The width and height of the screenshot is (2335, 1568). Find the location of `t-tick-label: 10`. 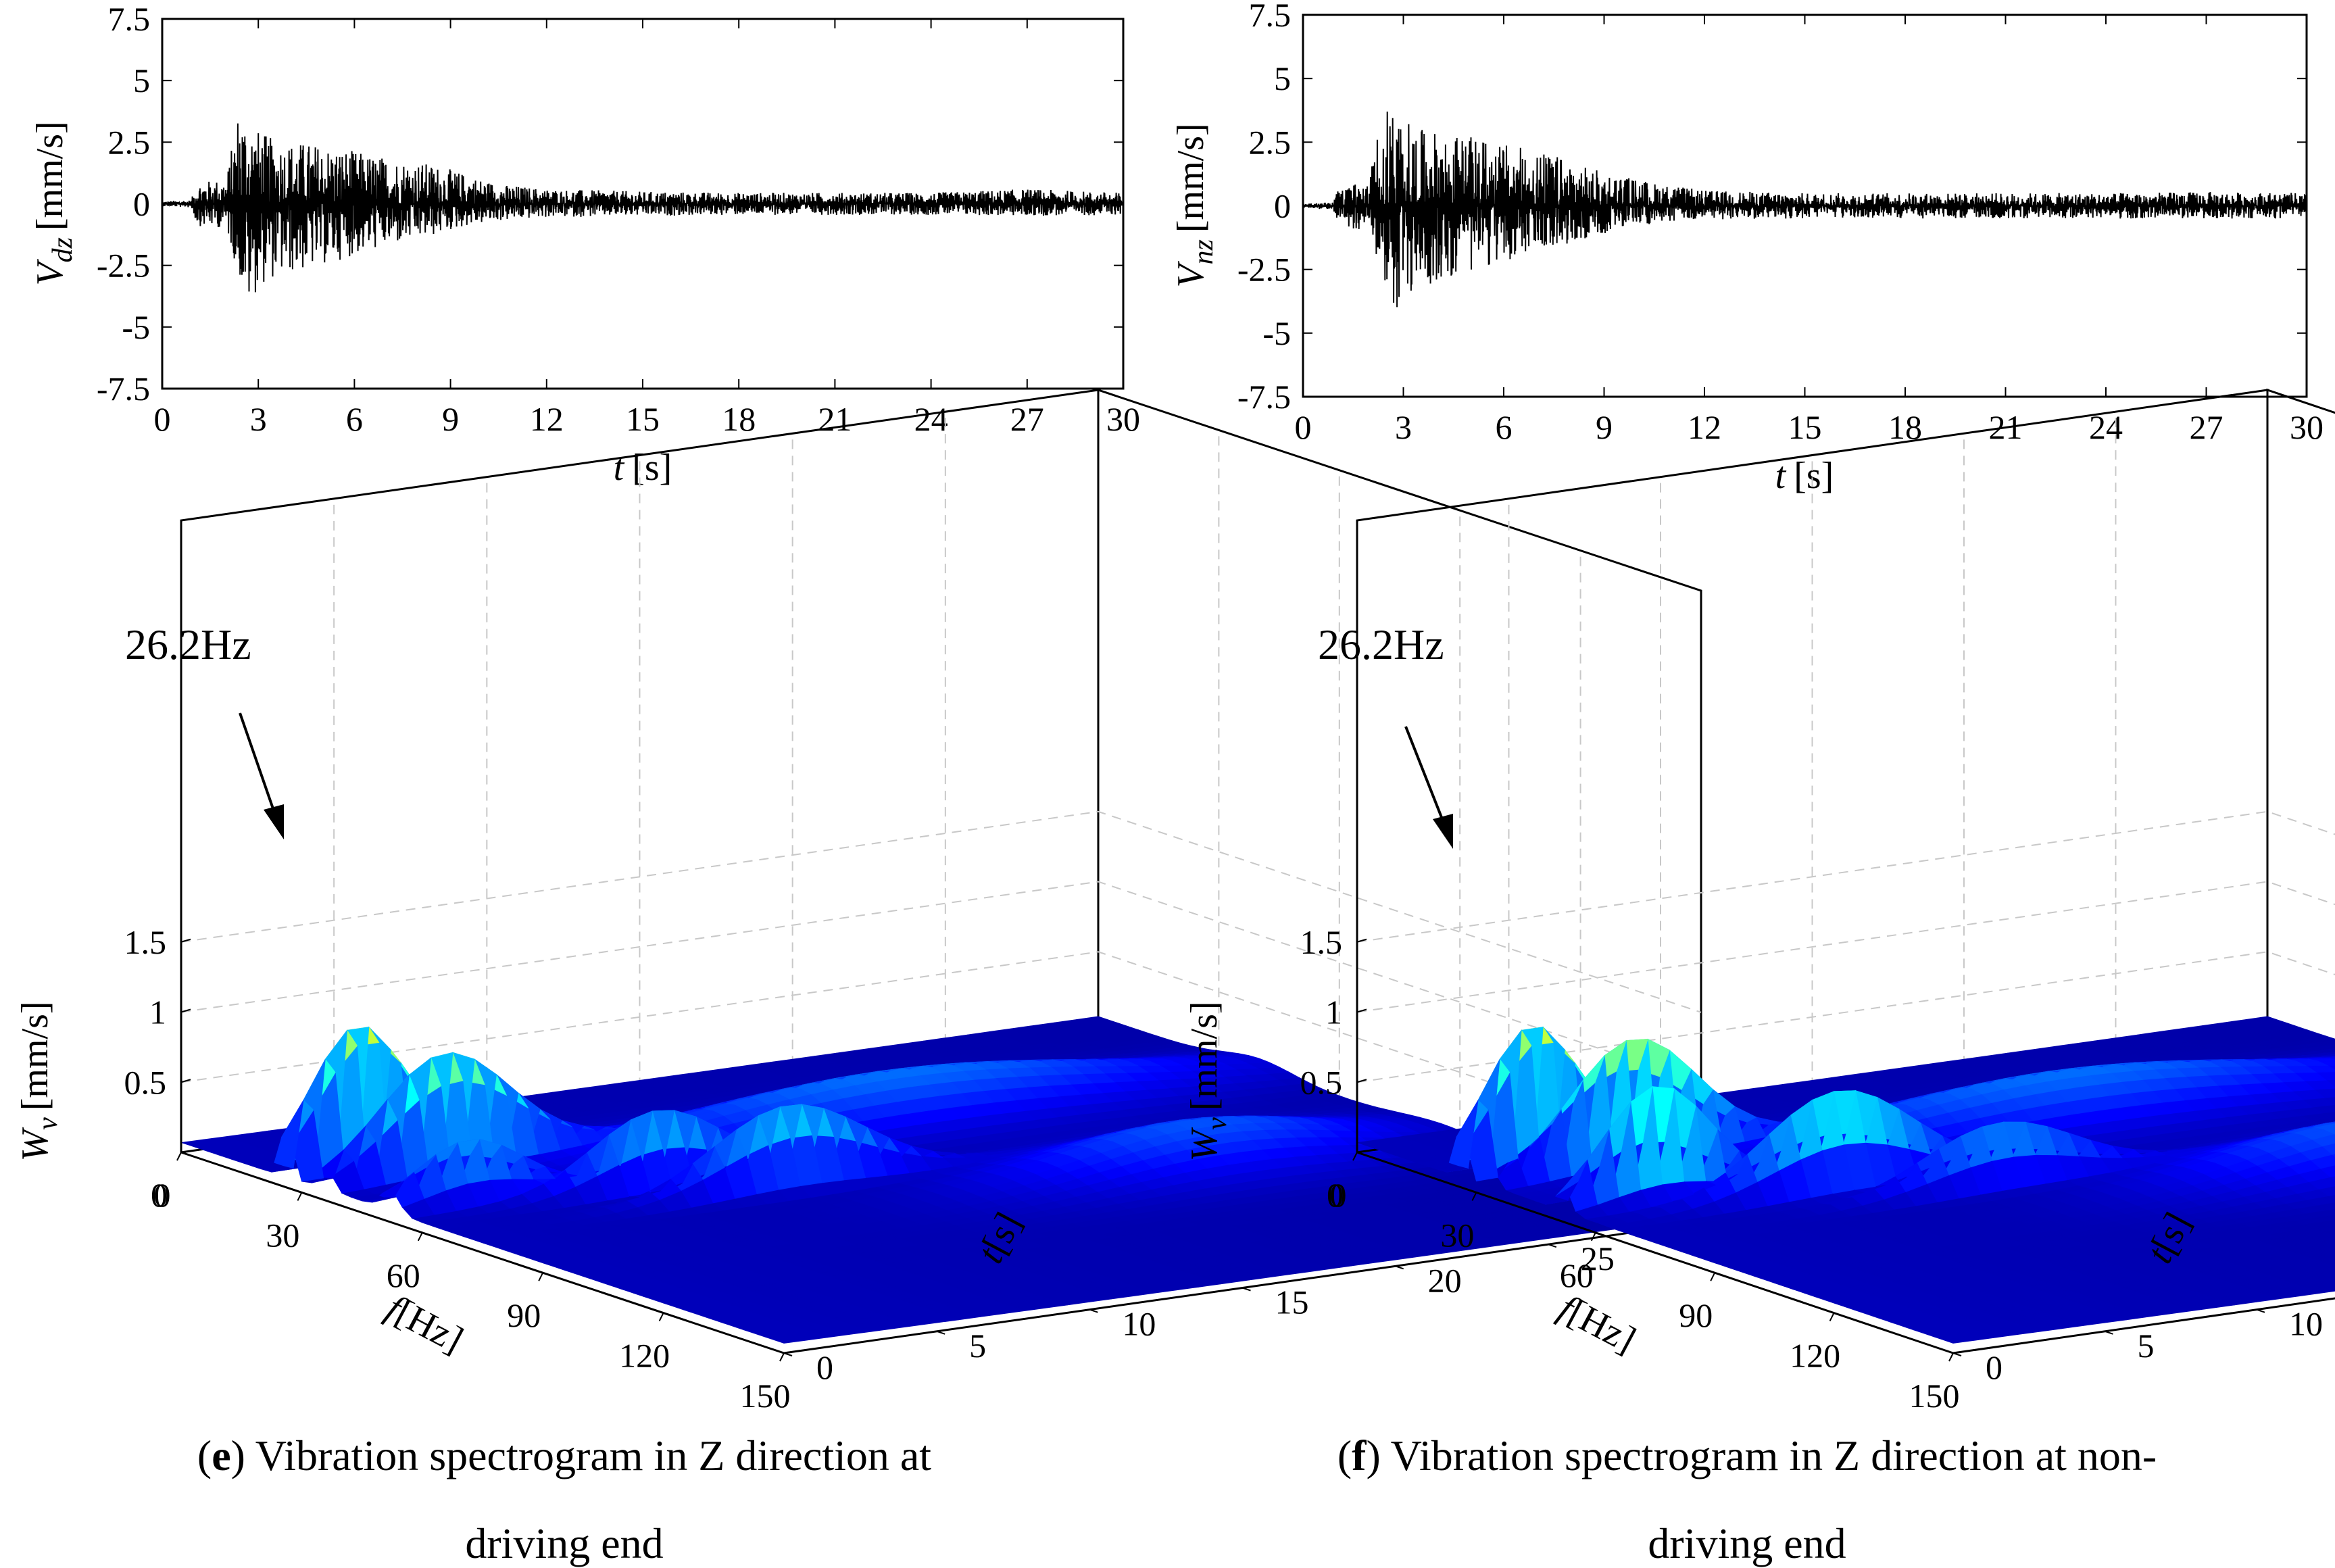

t-tick-label: 10 is located at coordinates (1139, 1324).